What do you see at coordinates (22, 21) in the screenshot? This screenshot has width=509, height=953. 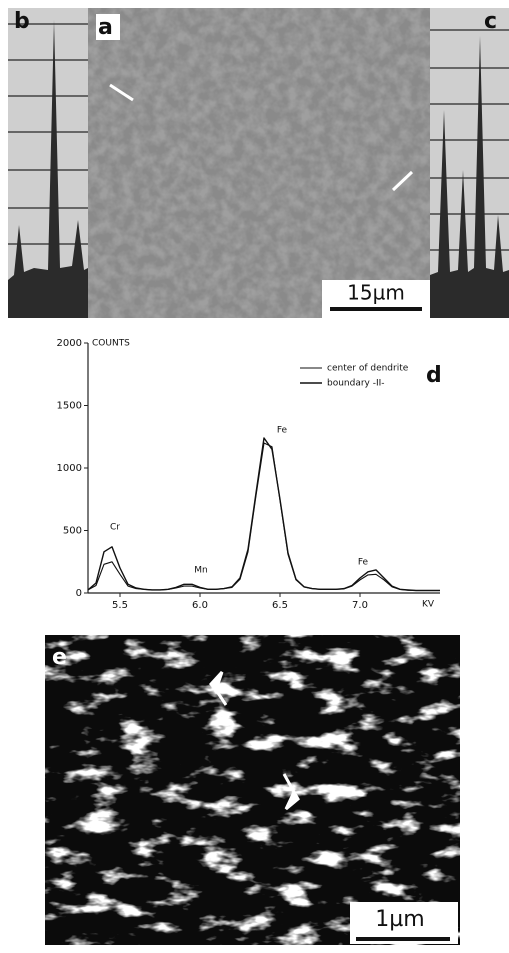 I see `panel-label: b` at bounding box center [22, 21].